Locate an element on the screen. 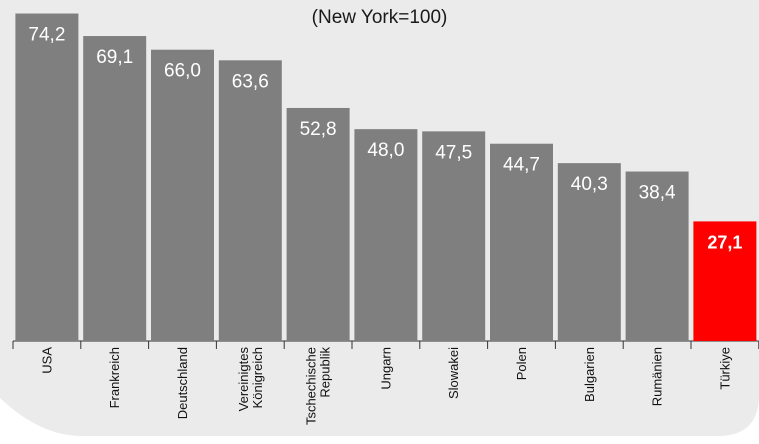  category-label: Rumänien is located at coordinates (657, 376).